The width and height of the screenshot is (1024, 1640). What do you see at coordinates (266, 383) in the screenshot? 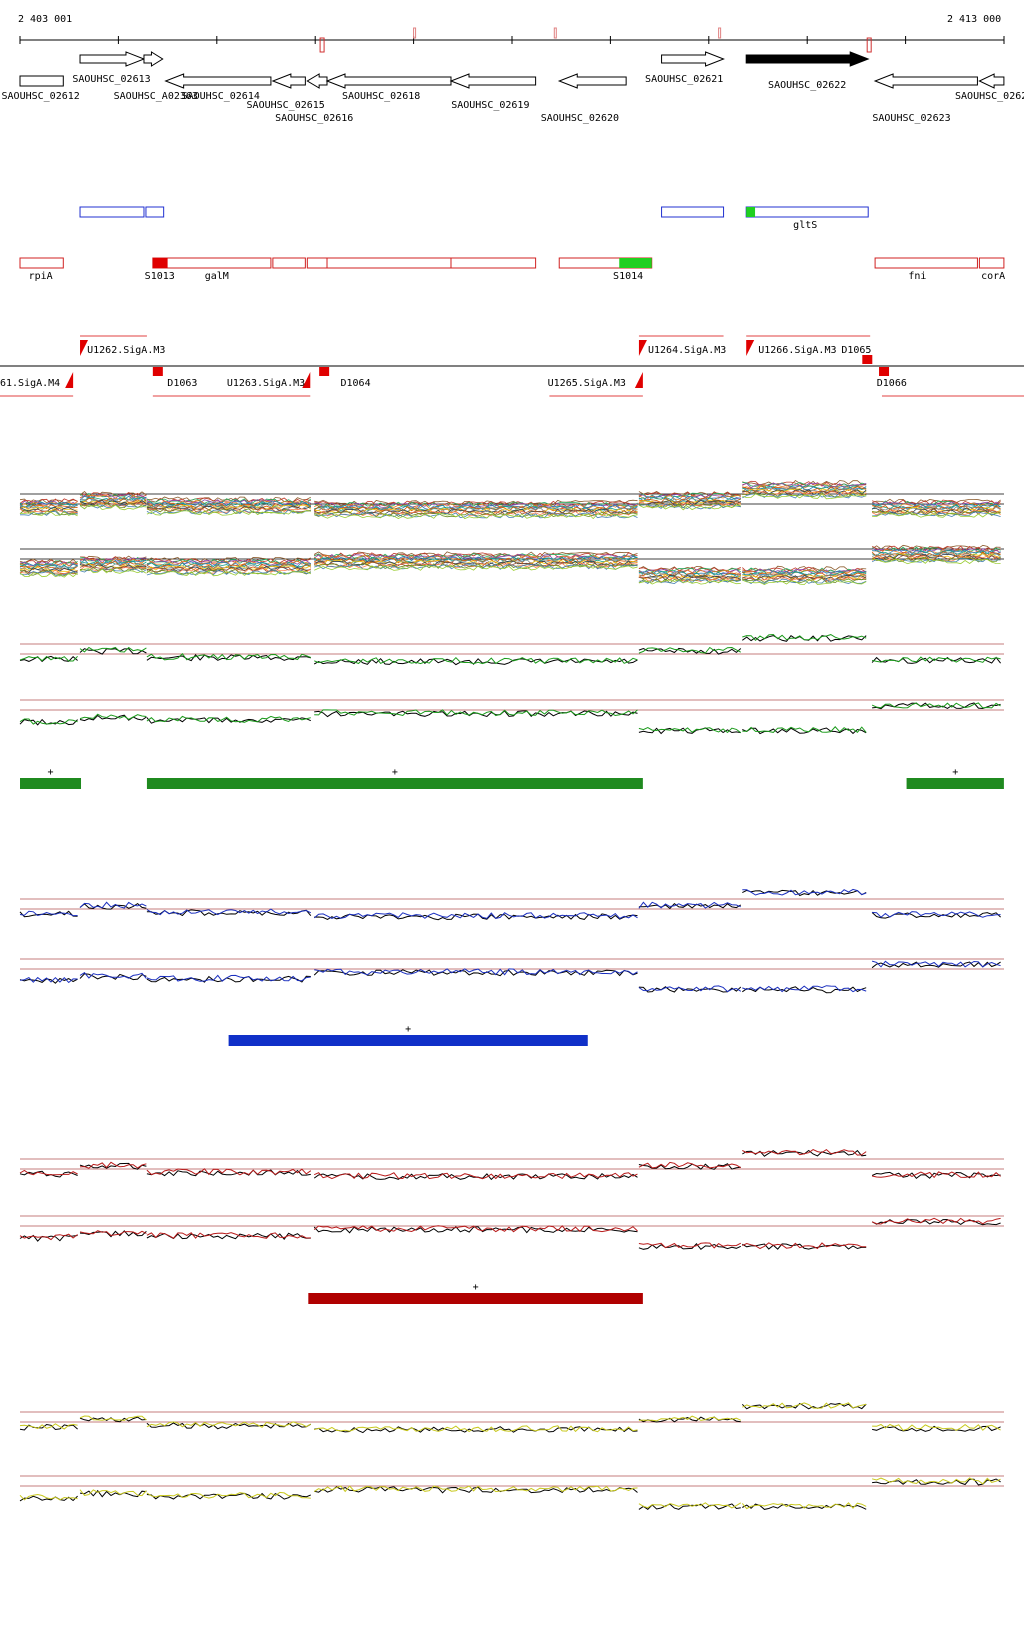
I see `tx-label: U1263.SigA.M3` at bounding box center [266, 383].